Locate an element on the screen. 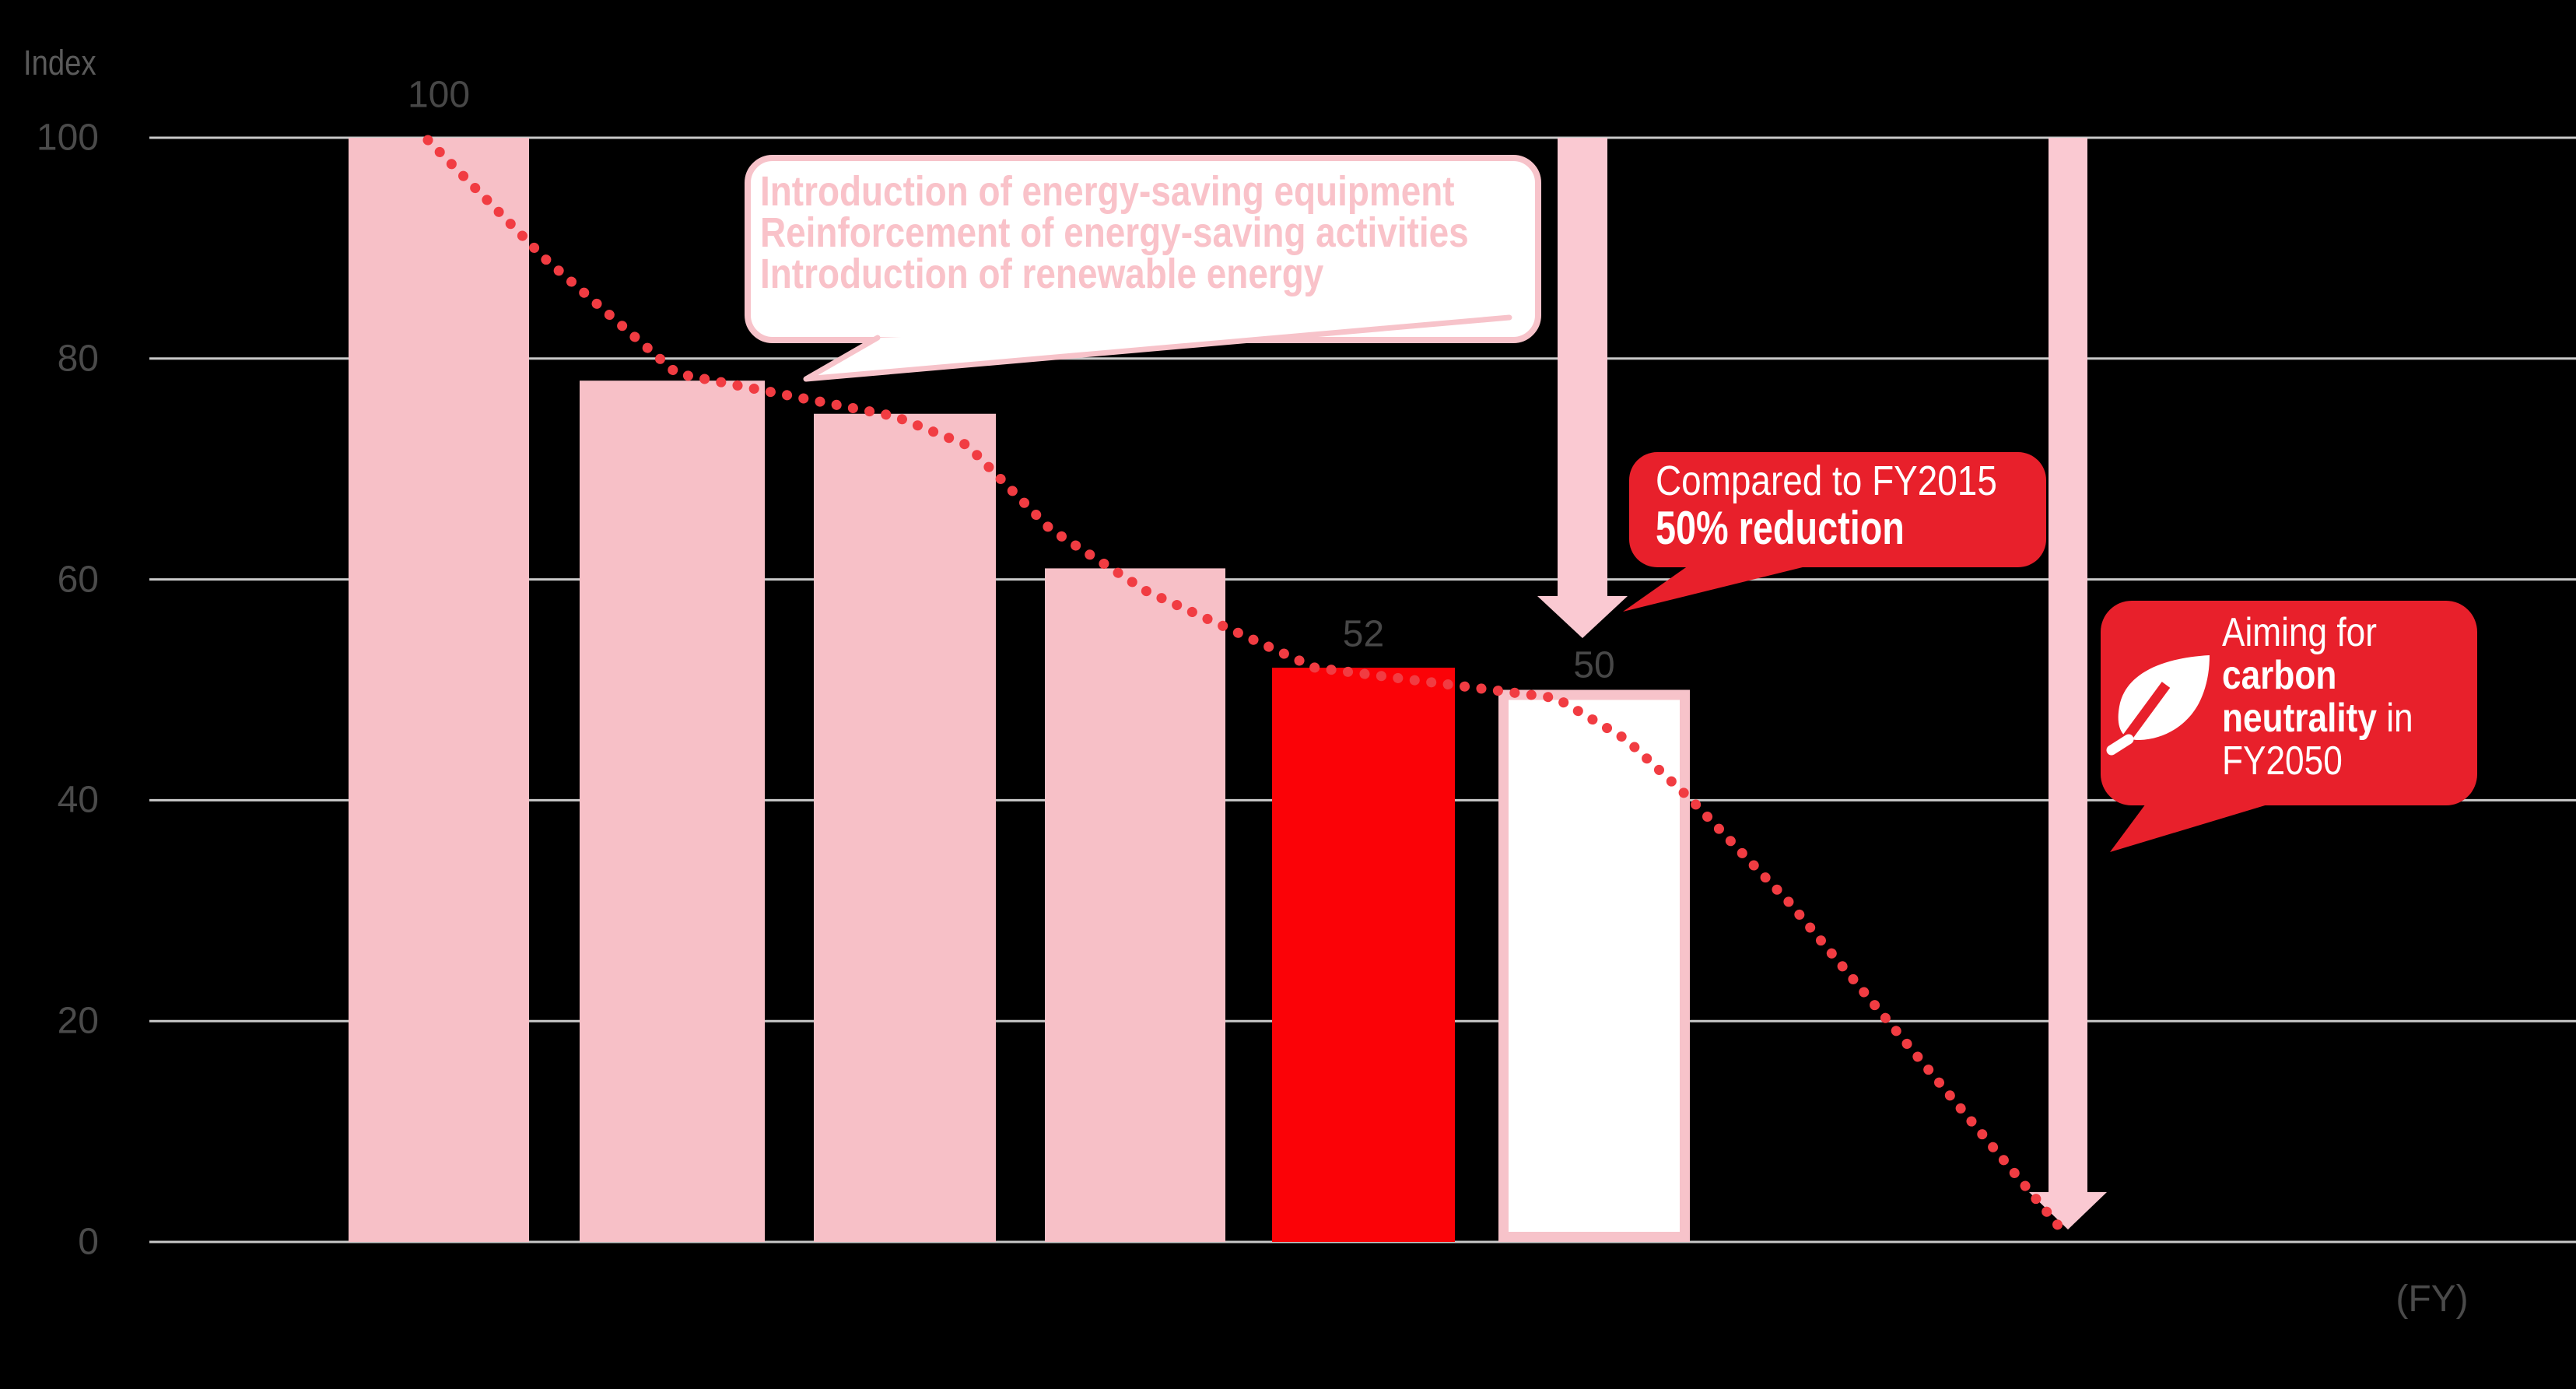  bar-value-label: 52 is located at coordinates (1364, 634).